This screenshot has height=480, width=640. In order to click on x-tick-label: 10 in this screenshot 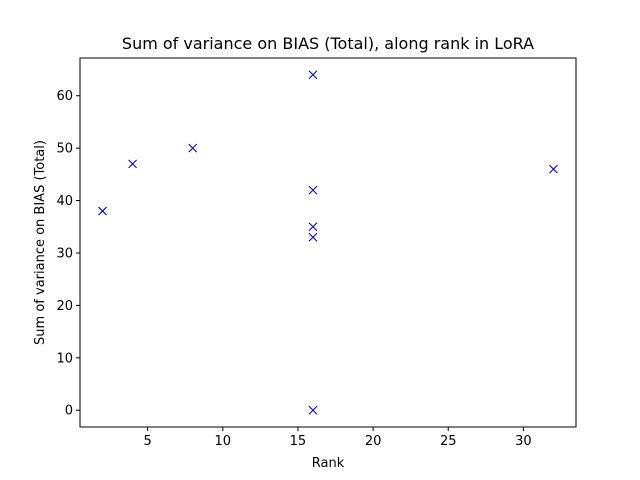, I will do `click(223, 441)`.